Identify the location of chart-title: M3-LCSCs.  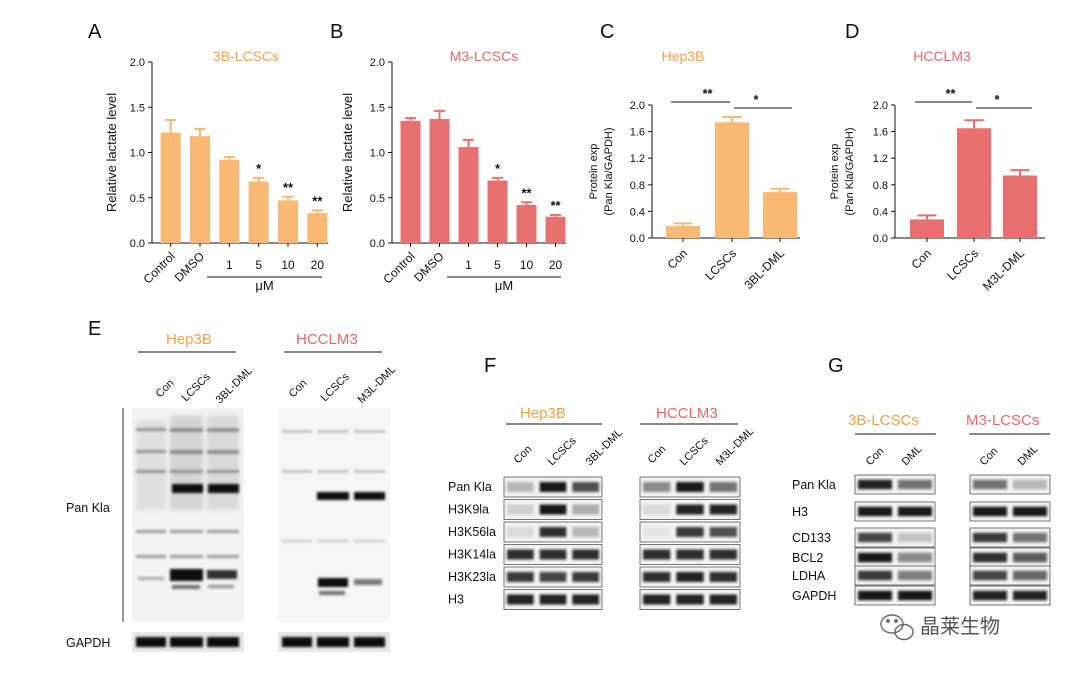
(484, 56).